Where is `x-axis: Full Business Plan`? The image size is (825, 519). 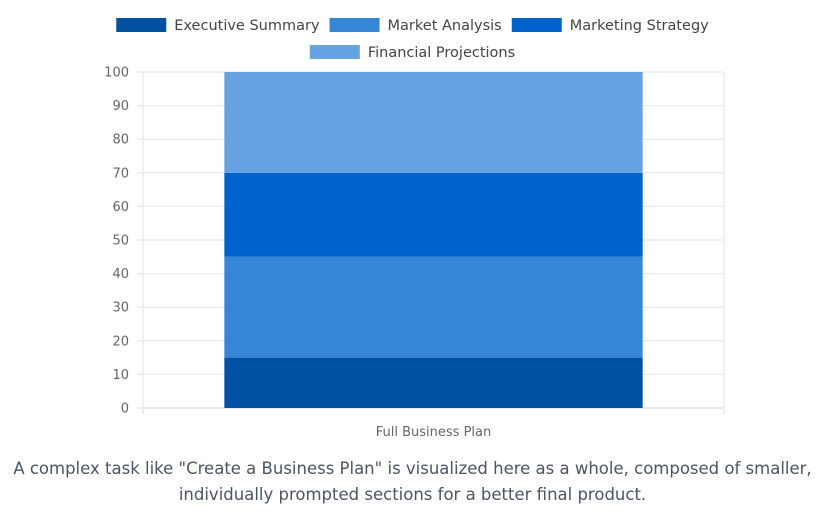 x-axis: Full Business Plan is located at coordinates (433, 432).